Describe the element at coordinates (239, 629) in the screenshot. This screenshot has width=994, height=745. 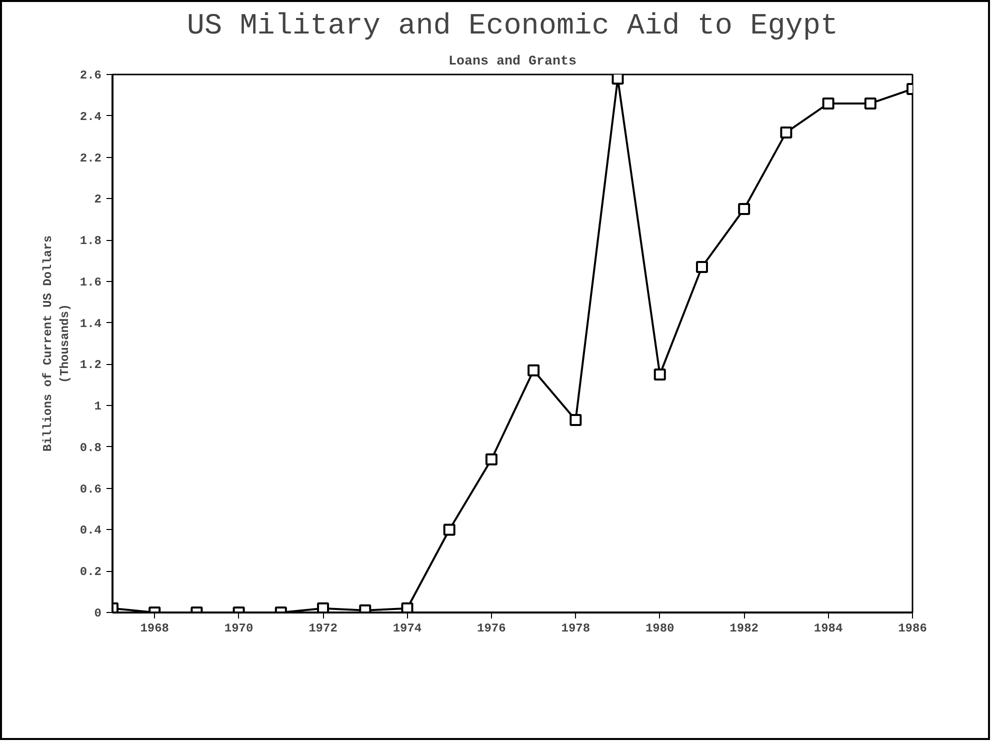
I see `x-tick-label: 1970` at that location.